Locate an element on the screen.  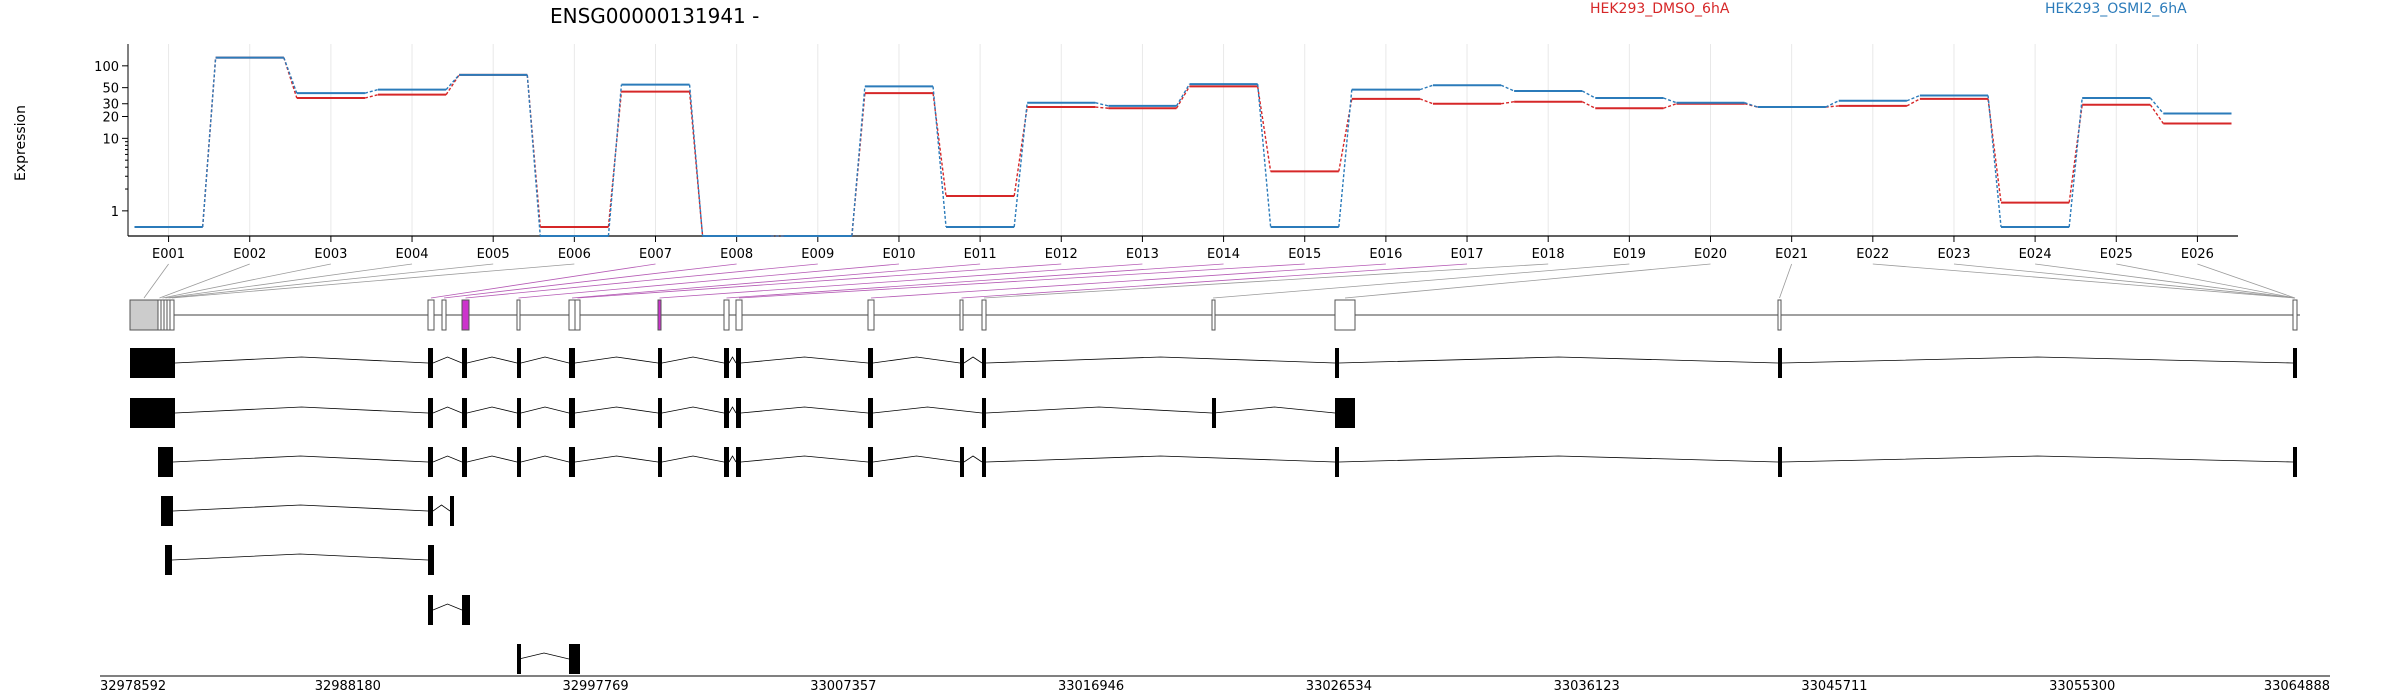
y-tick-label: 20 is located at coordinates (110, 118).